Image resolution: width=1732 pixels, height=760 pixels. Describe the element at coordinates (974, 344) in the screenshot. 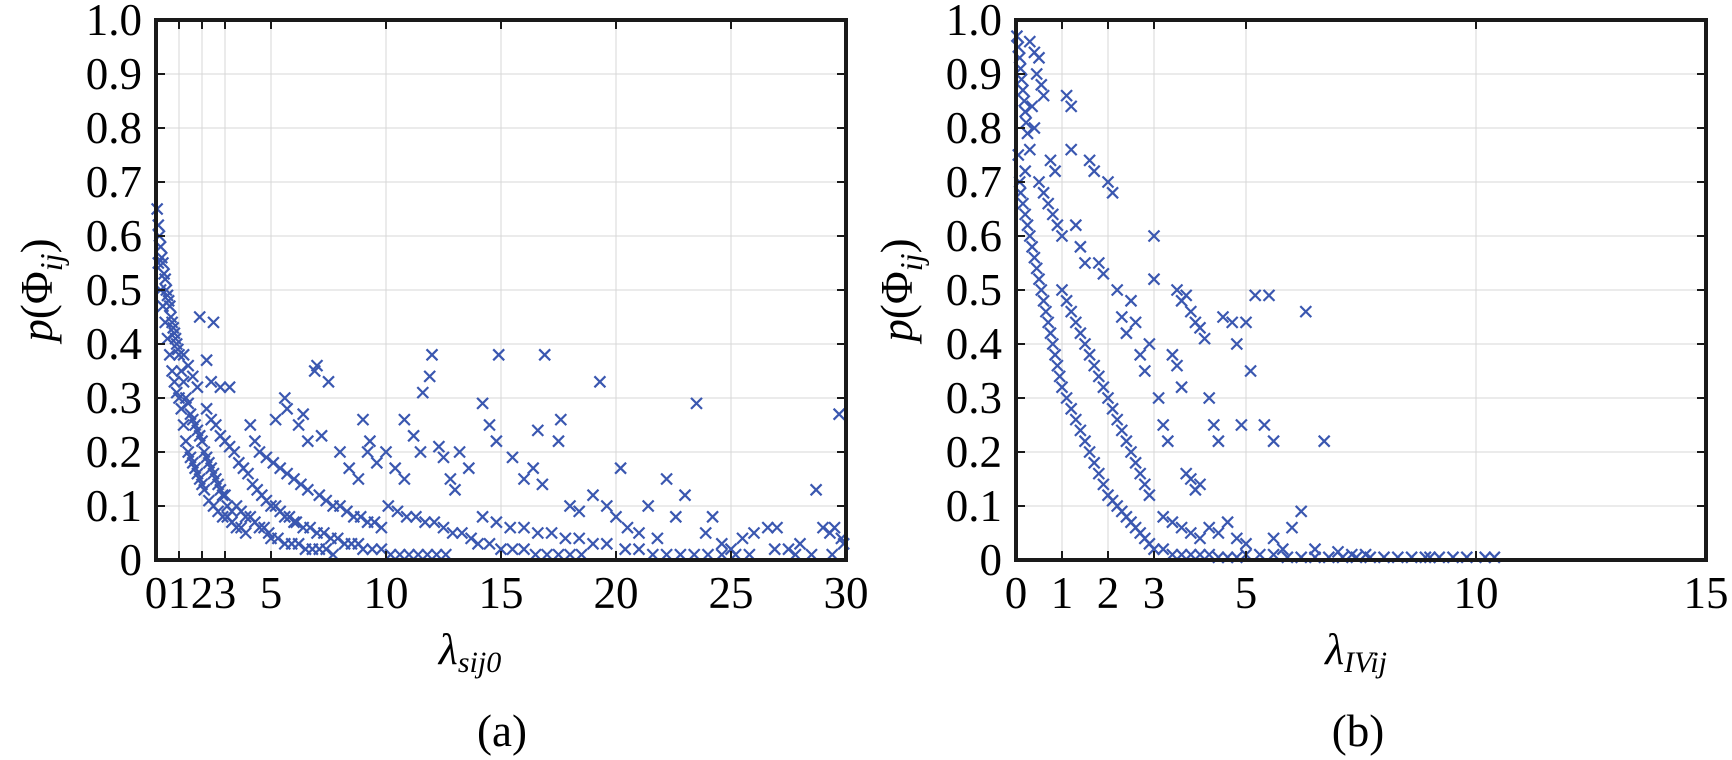

I see `y-tick-label-b: 0.4` at that location.